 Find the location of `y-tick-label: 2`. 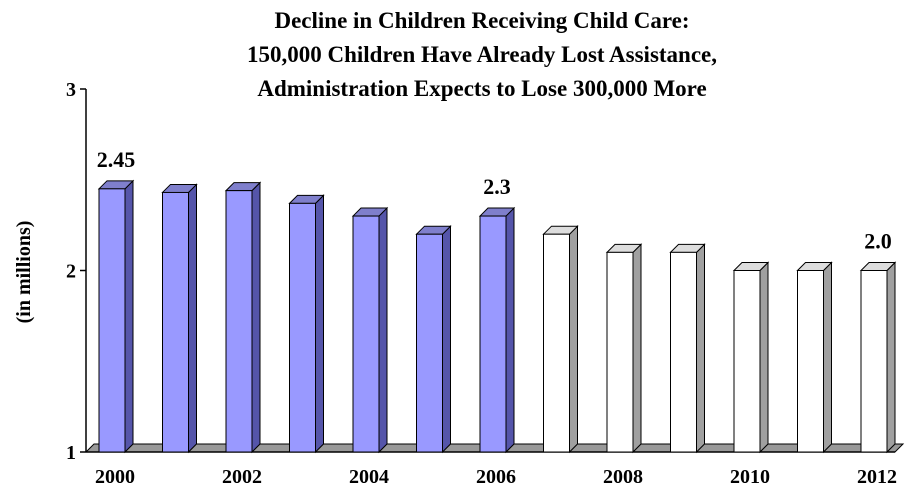

y-tick-label: 2 is located at coordinates (71, 272).